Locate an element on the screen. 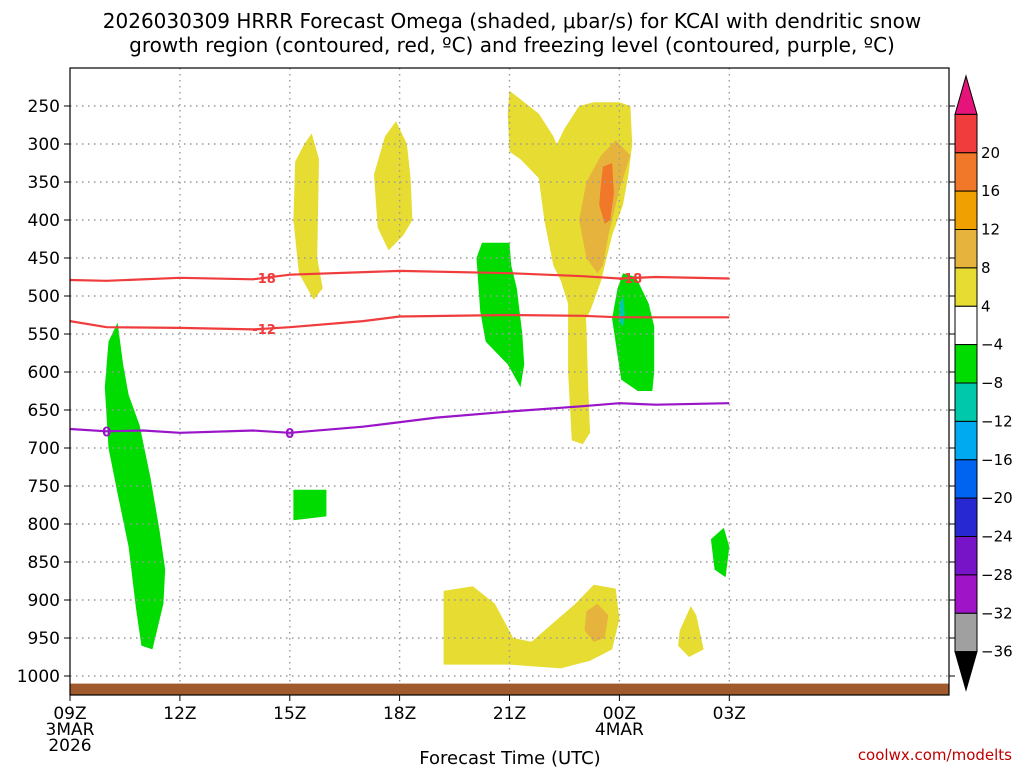 The height and width of the screenshot is (768, 1024). dgz-contour-label-1: -12 is located at coordinates (264, 330).